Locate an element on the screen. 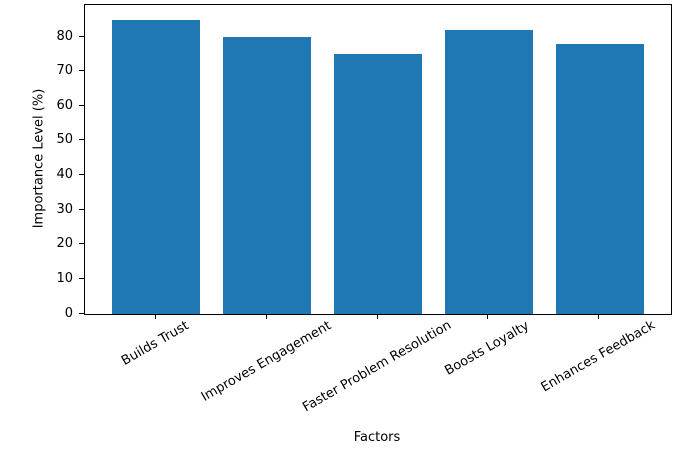  x-tick-label-improves-engagement: Improves Engagement is located at coordinates (266, 361).